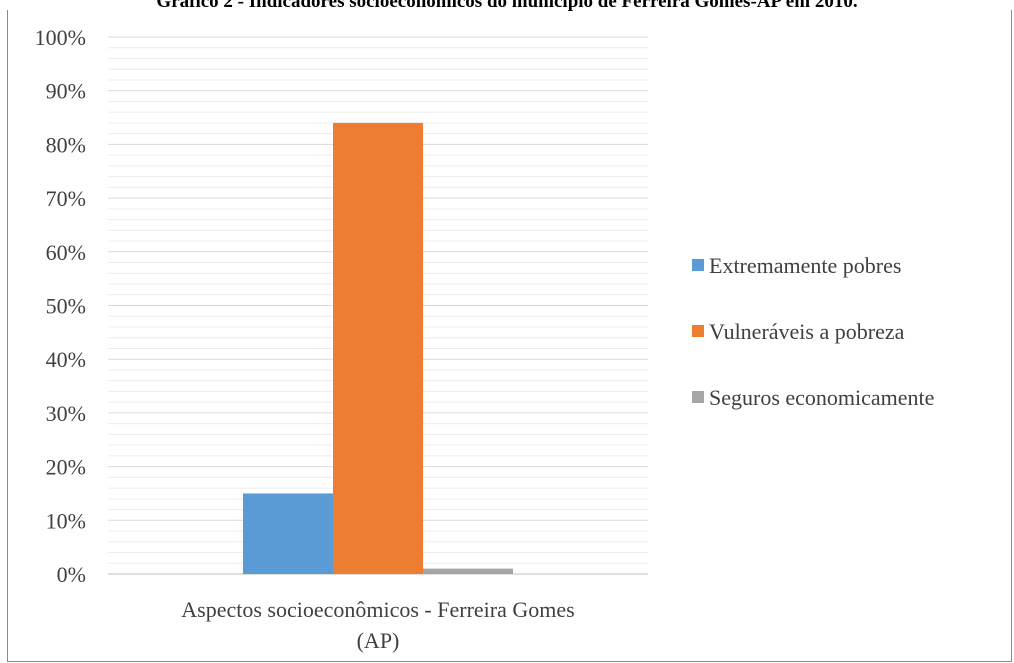 The image size is (1014, 663). I want to click on y-tick-label: 20%, so click(66, 467).